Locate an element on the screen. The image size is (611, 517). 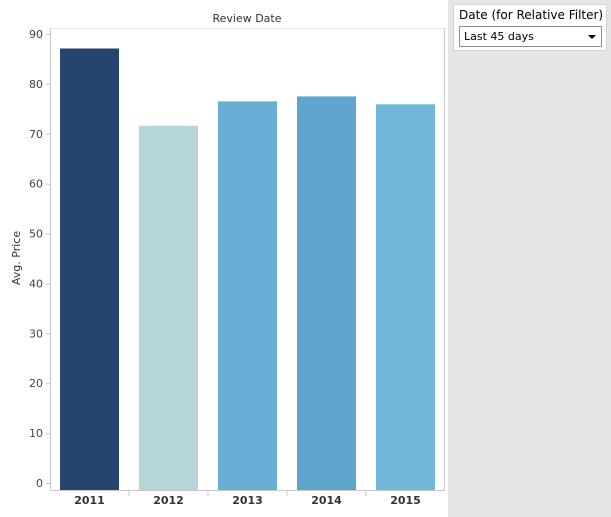
y-tick-label: 60 is located at coordinates (36, 184).